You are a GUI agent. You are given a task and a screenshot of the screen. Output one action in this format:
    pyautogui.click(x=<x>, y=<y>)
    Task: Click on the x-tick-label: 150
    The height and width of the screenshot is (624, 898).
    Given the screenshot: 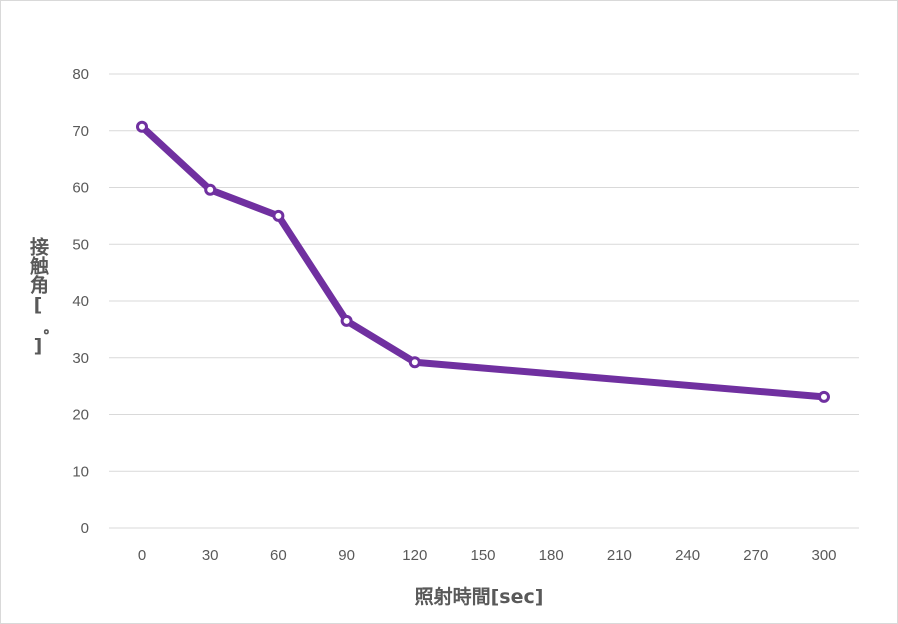 What is the action you would take?
    pyautogui.click(x=482, y=555)
    